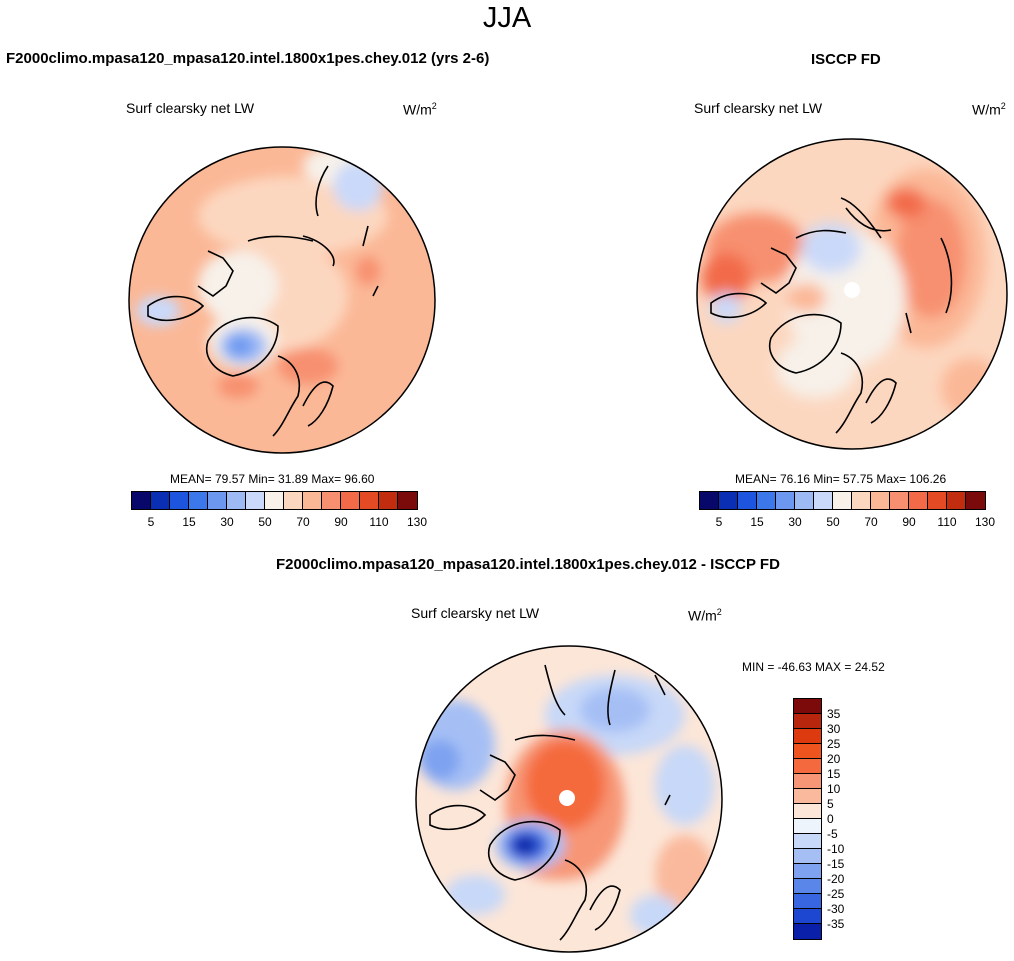  What do you see at coordinates (283, 522) in the screenshot?
I see `model-colorbar-labels: 5 15 30 50 70 90 110 130` at bounding box center [283, 522].